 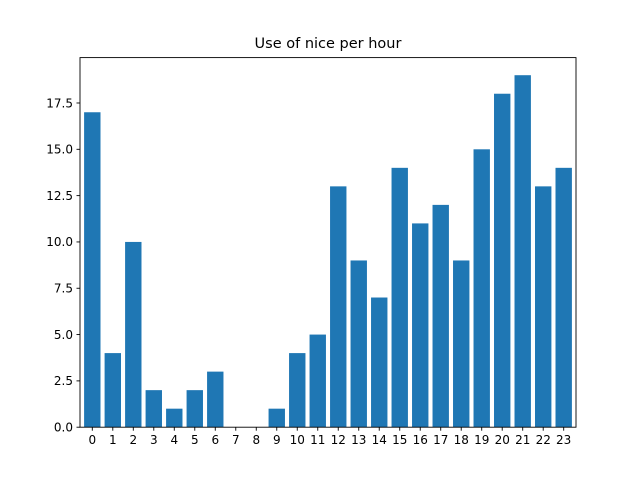 I want to click on x-tick-label-9: 9, so click(x=277, y=440).